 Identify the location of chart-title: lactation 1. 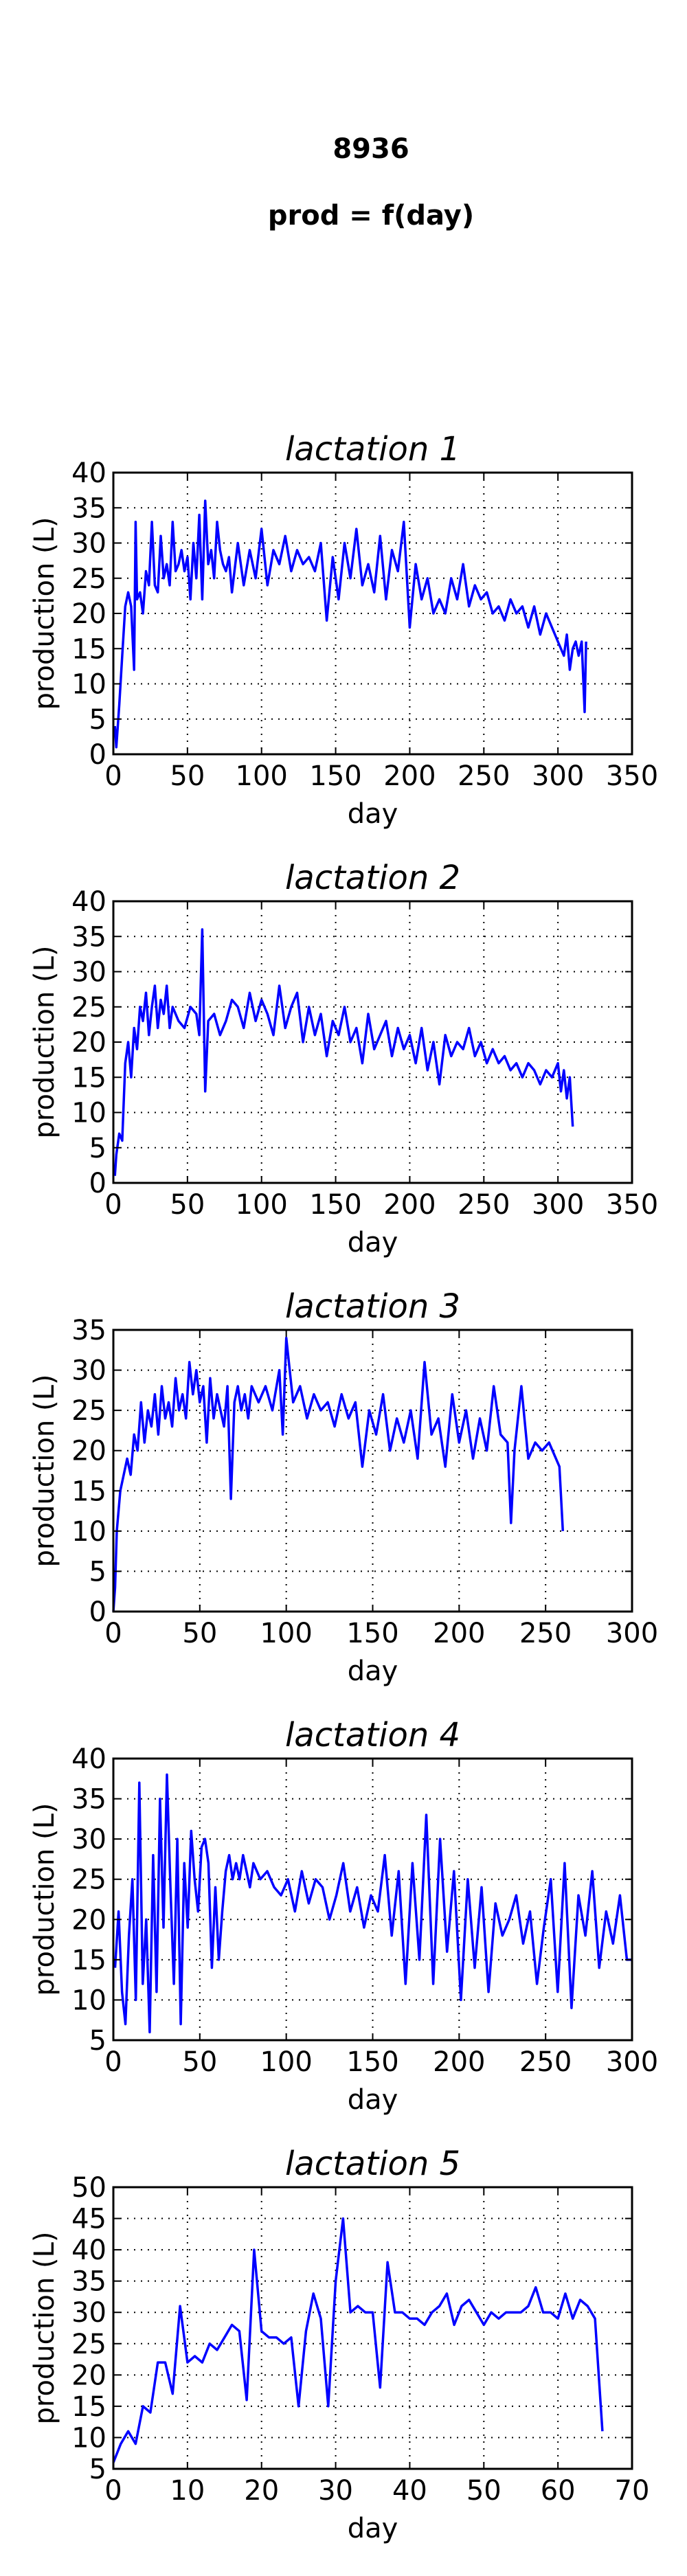
(373, 449).